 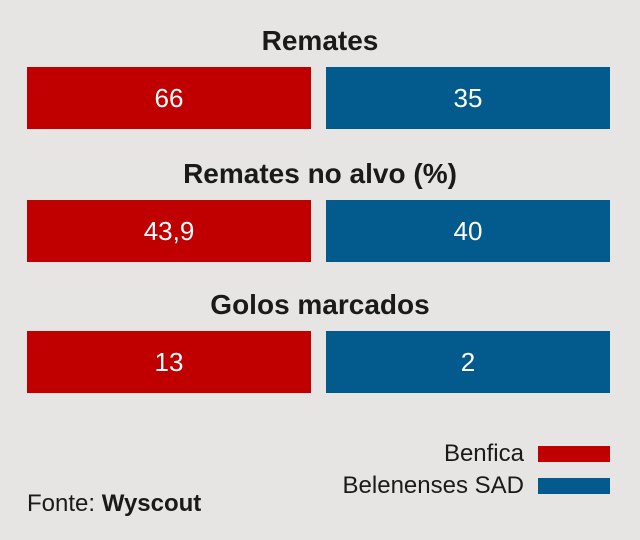 I want to click on metric-title-golos-marcados: Golos marcados, so click(x=320, y=304).